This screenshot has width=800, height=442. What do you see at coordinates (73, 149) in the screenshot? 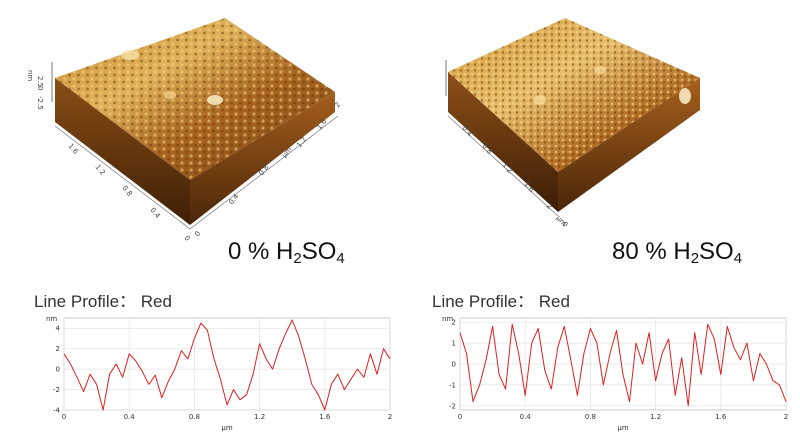
I see `y-tick-label: 1.6` at bounding box center [73, 149].